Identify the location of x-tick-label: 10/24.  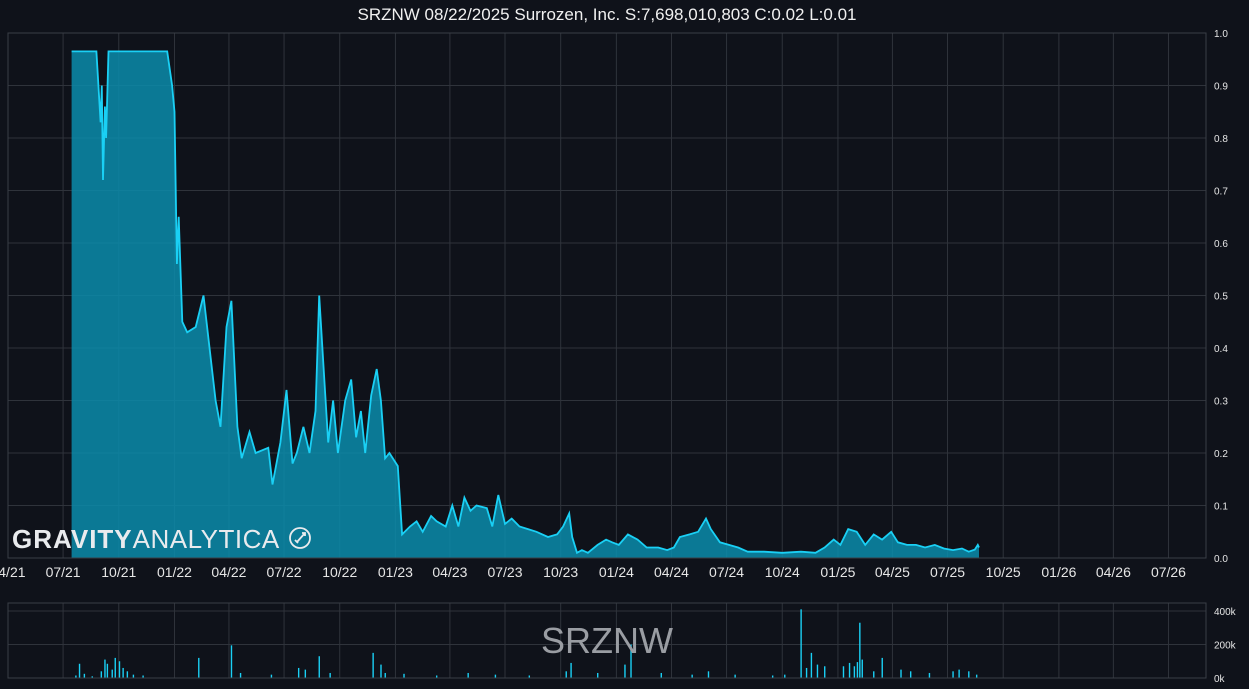
(782, 572).